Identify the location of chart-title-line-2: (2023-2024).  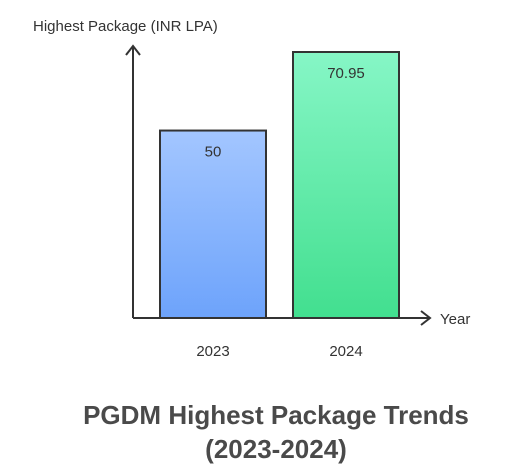
(276, 449).